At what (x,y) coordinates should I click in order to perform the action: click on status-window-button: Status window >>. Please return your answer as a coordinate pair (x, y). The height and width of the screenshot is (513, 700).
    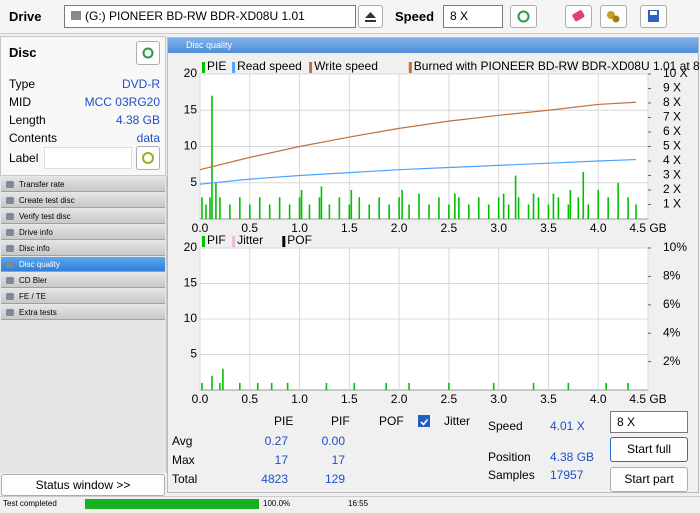
    Looking at the image, I should click on (83, 485).